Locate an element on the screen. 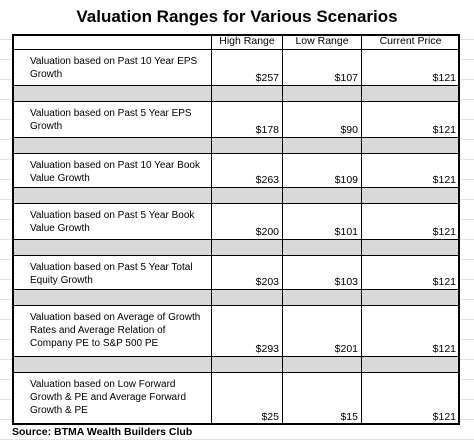 This screenshot has height=444, width=474. header-cell: Current Price is located at coordinates (411, 42).